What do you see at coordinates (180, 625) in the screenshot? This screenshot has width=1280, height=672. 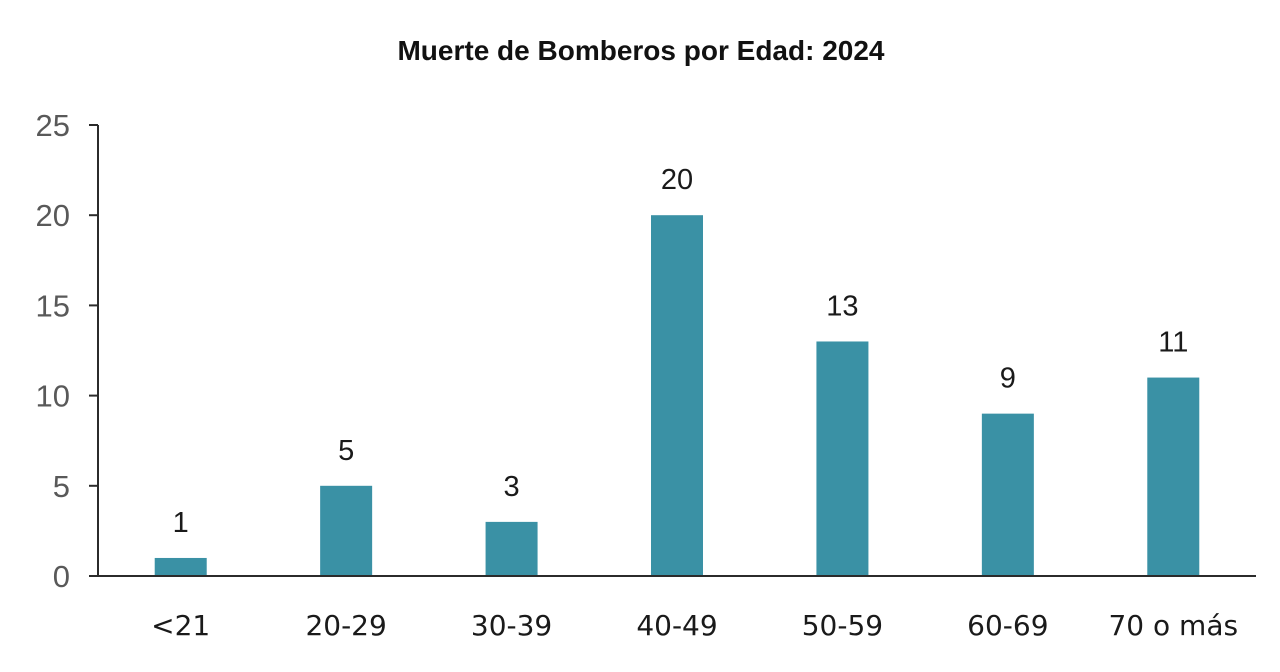 I see `x-tick-label: <21` at bounding box center [180, 625].